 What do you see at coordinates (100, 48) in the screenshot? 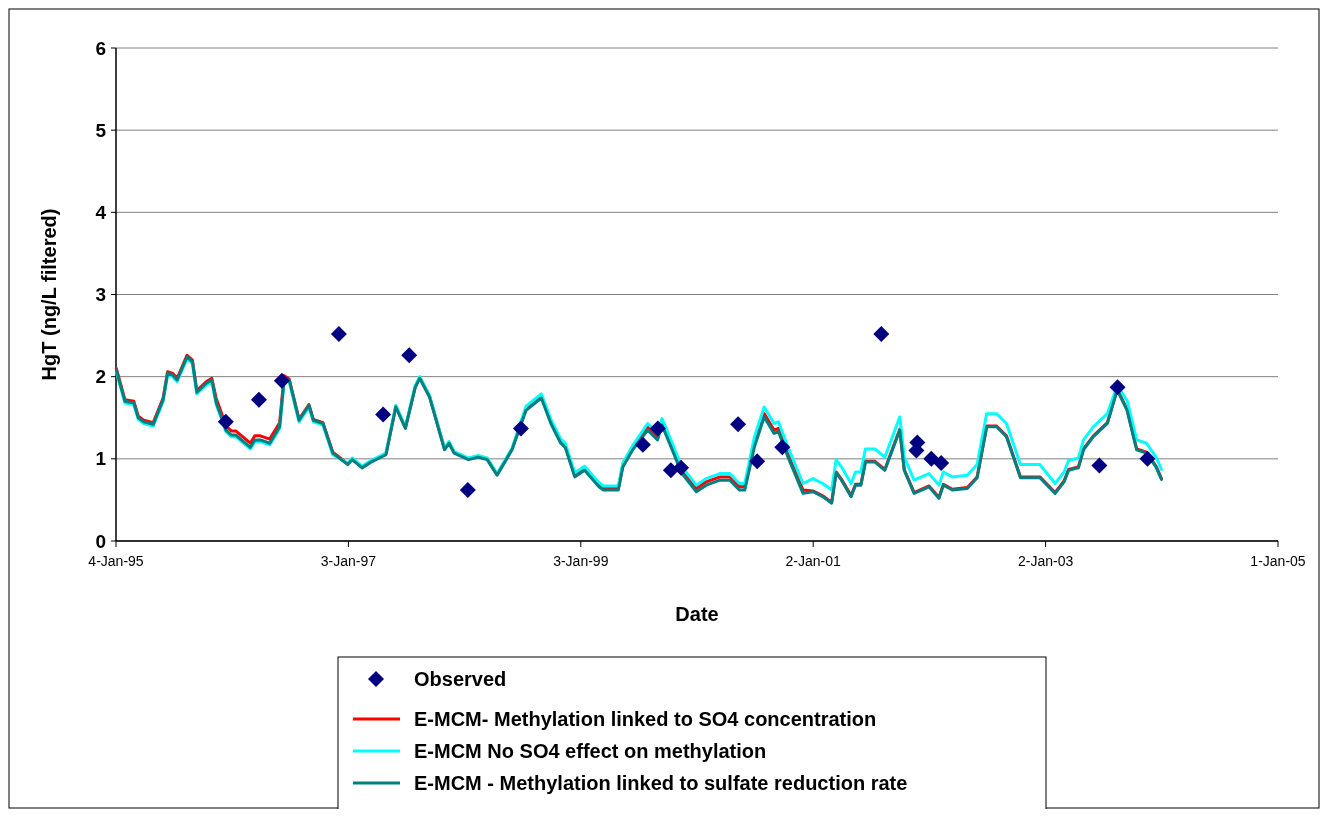
I see `y-tick-label: 6` at bounding box center [100, 48].